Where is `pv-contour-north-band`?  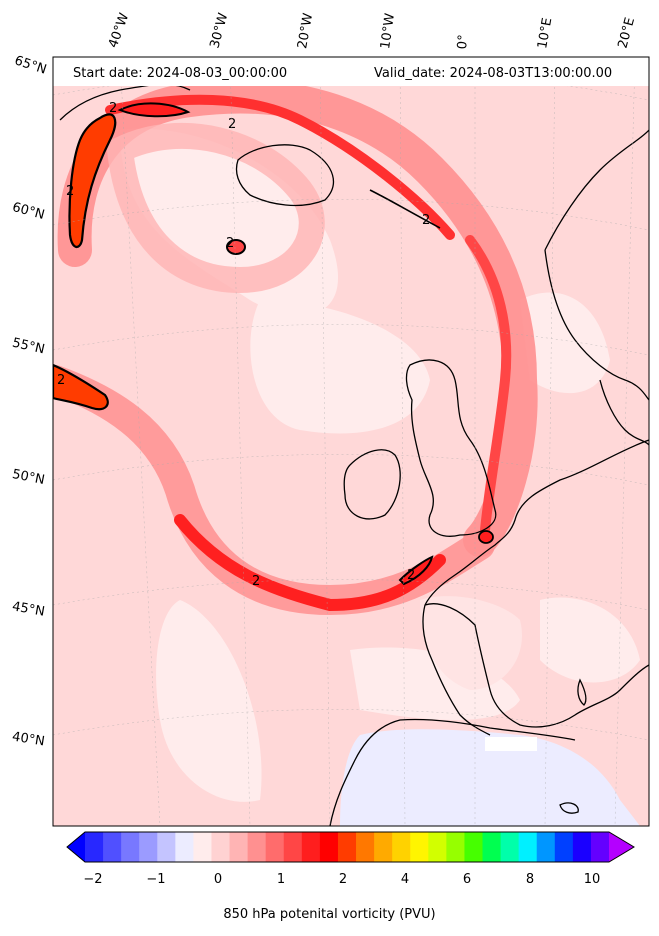
pv-contour-north-band is located at coordinates (405, 209).